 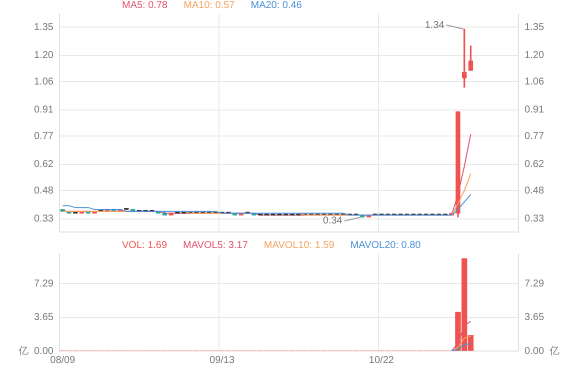 I want to click on text: MA20: 0.46, so click(x=276, y=5).